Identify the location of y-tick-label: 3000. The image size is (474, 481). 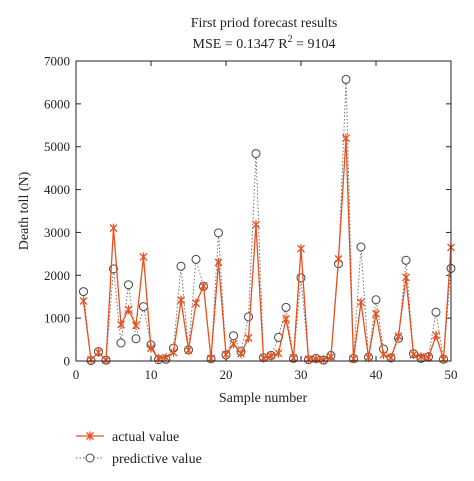
(57, 232).